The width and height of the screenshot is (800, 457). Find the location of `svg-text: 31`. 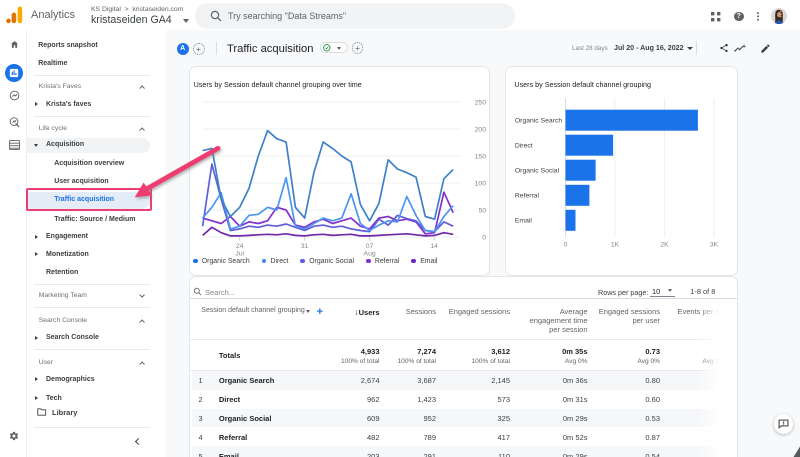

svg-text: 31 is located at coordinates (305, 246).